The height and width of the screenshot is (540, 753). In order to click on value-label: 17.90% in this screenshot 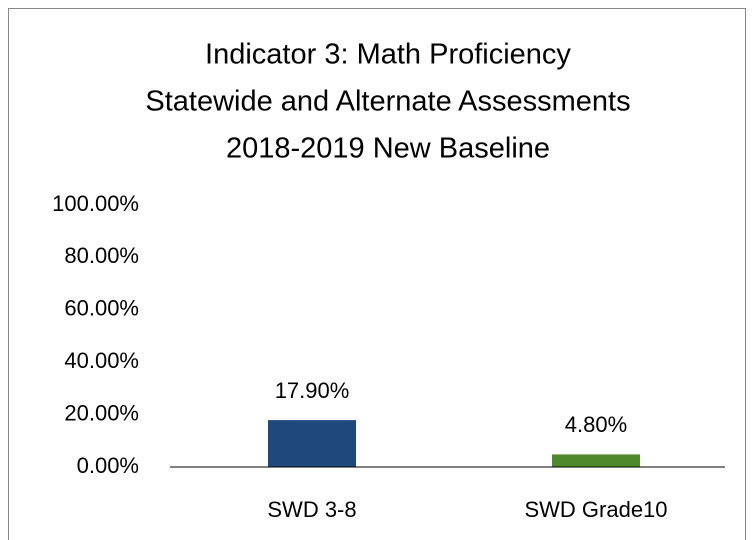, I will do `click(312, 390)`.